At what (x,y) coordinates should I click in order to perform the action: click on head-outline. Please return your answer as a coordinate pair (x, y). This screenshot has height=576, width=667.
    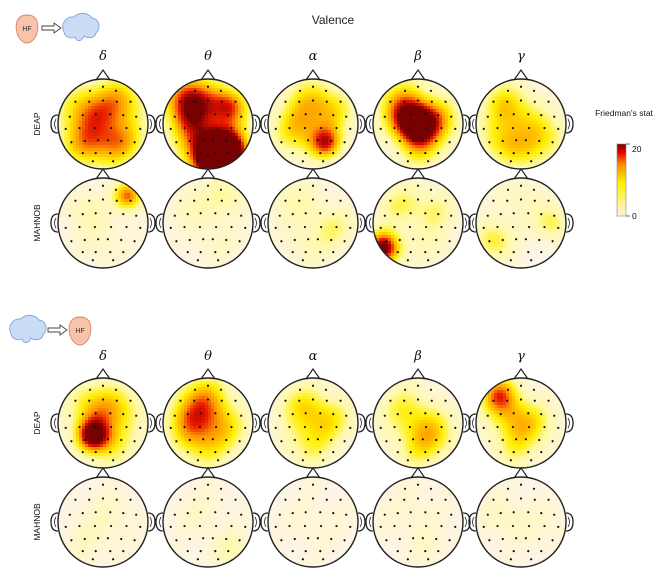
    Looking at the image, I should click on (313, 223).